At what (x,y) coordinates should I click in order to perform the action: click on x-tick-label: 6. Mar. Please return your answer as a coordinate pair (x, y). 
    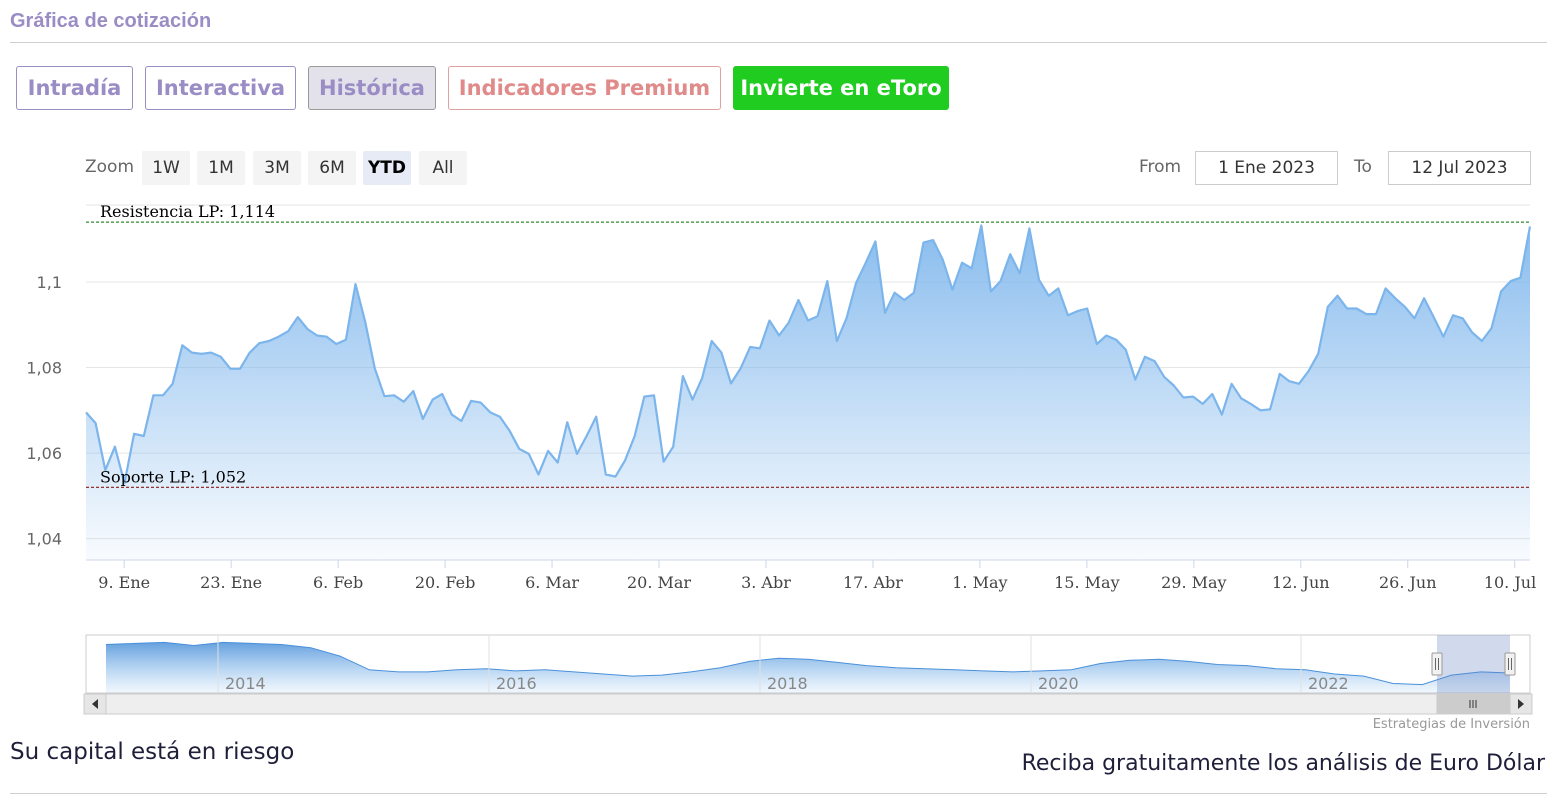
    Looking at the image, I should click on (552, 582).